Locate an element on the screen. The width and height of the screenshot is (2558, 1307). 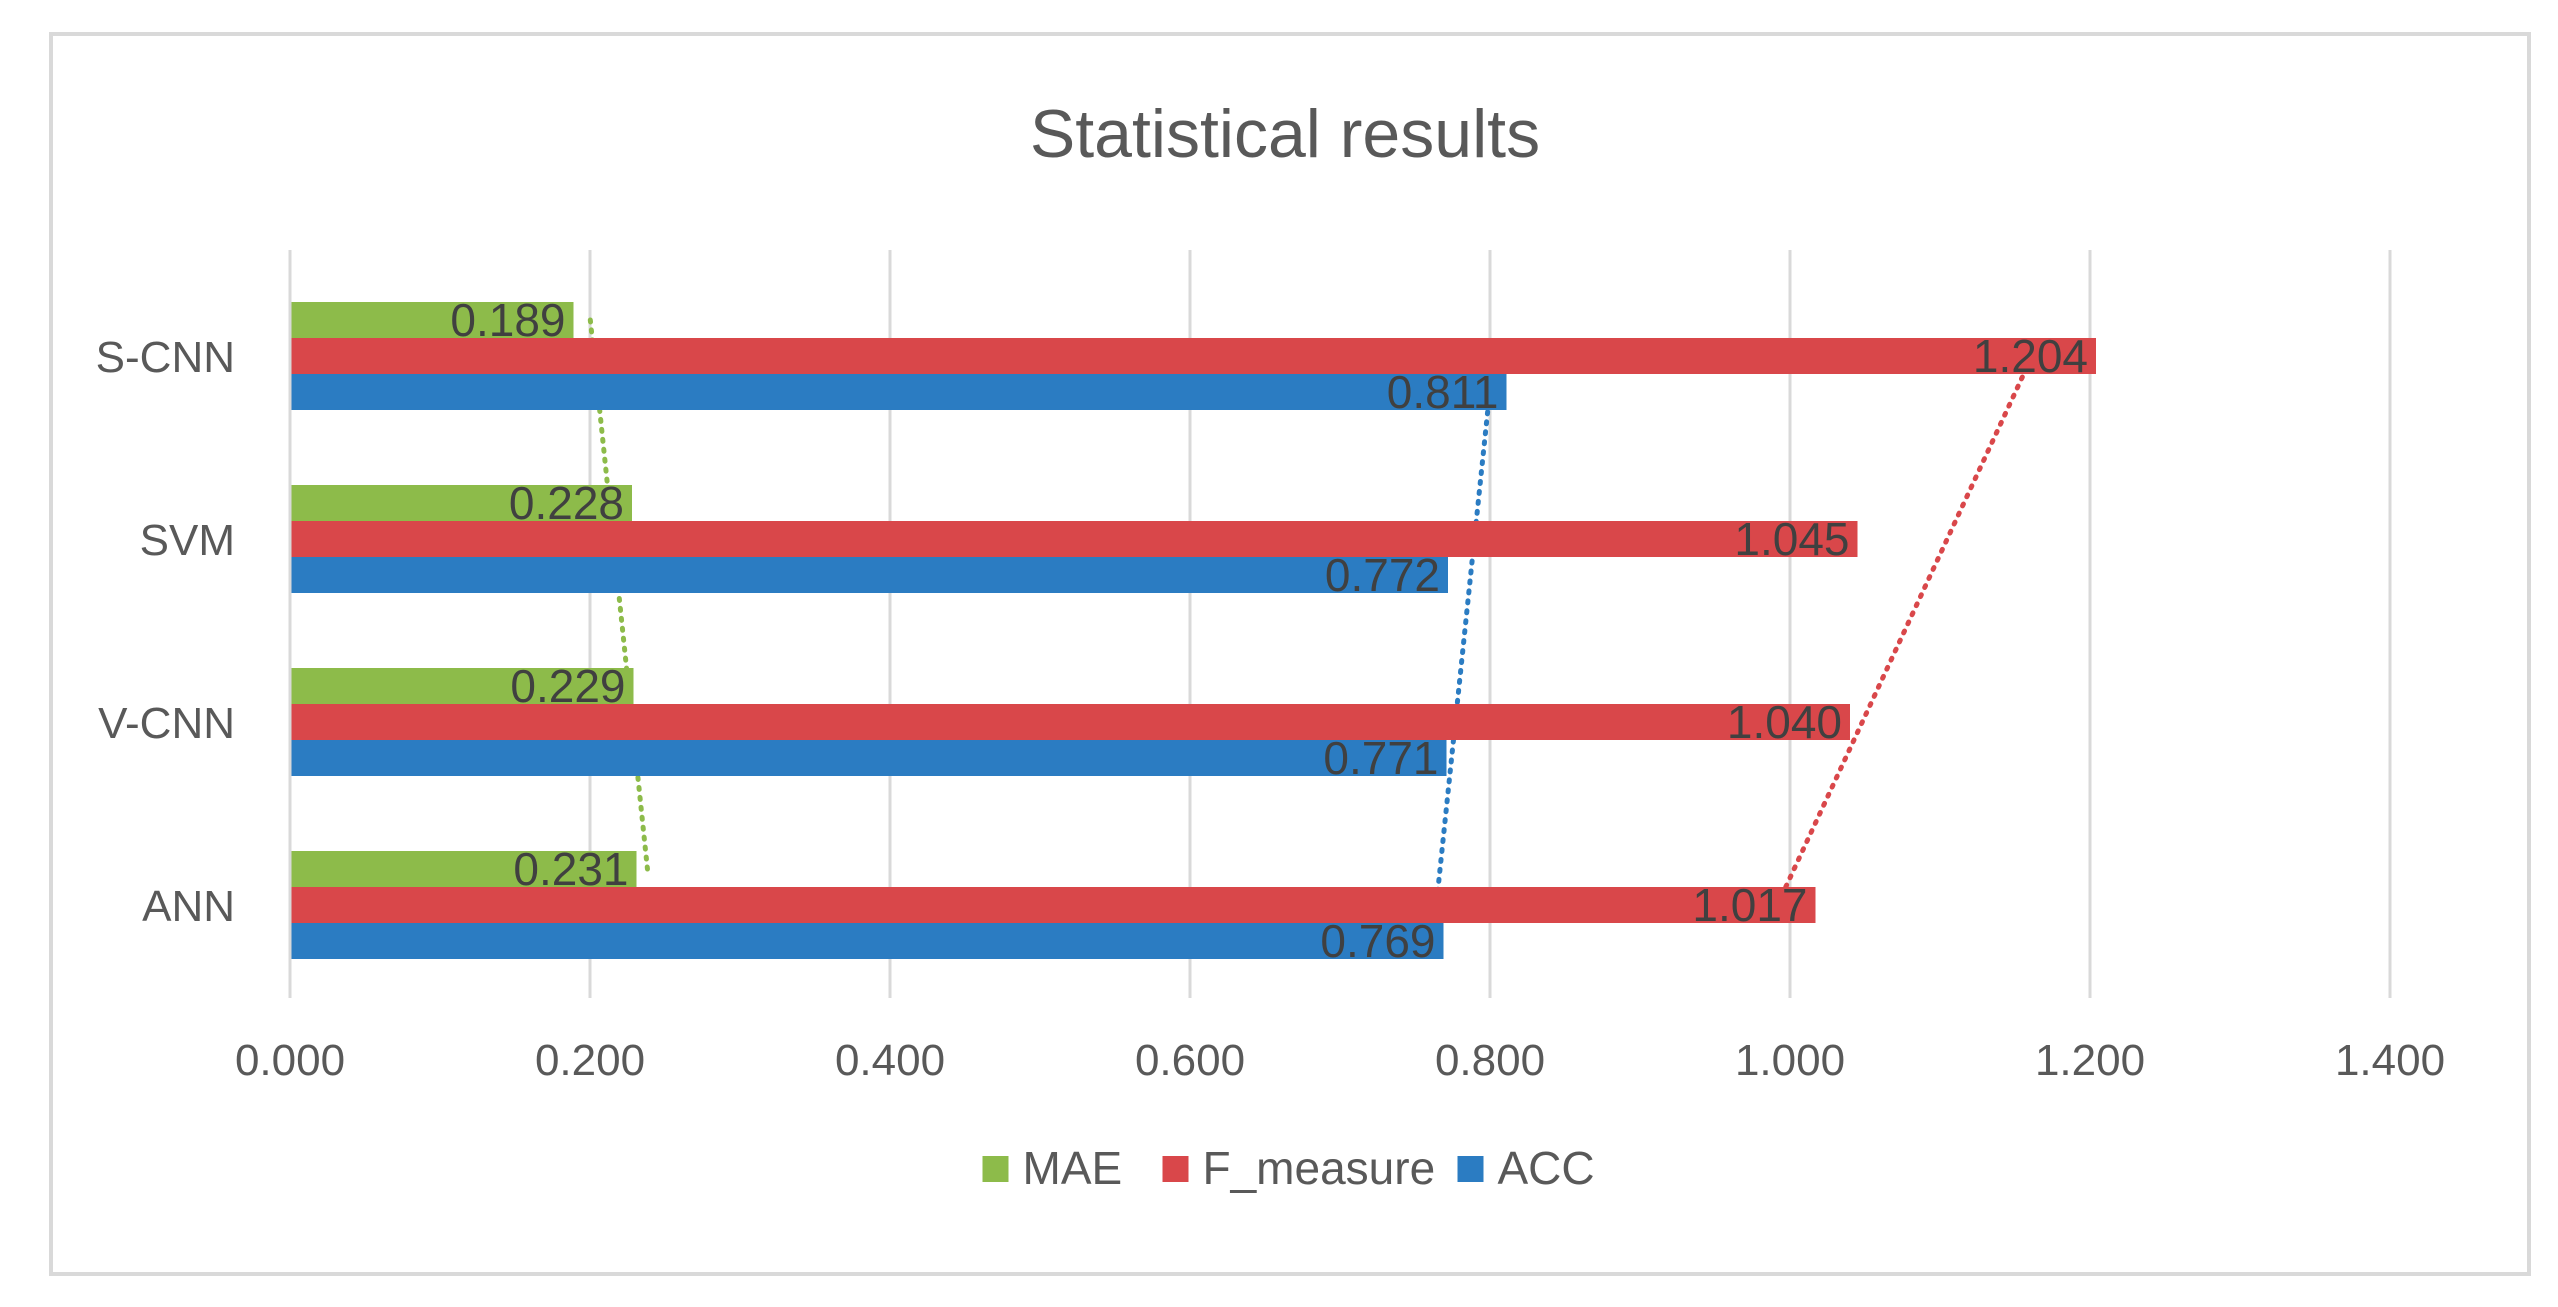
bar-mae-v-cnn is located at coordinates (462, 686).